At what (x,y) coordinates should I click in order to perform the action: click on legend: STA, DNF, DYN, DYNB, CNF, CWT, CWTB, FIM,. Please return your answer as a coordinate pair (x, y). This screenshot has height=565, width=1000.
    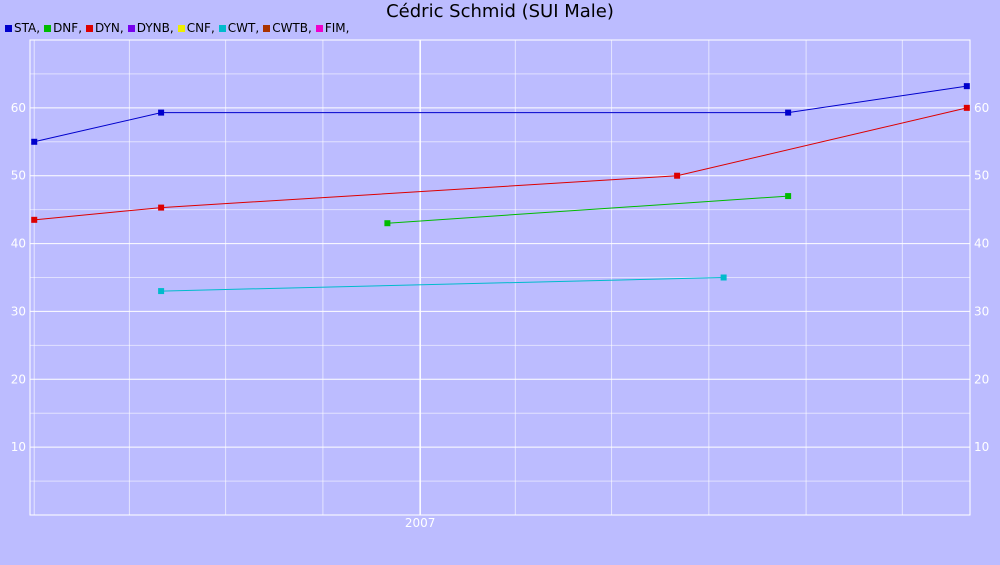
    Looking at the image, I should click on (179, 28).